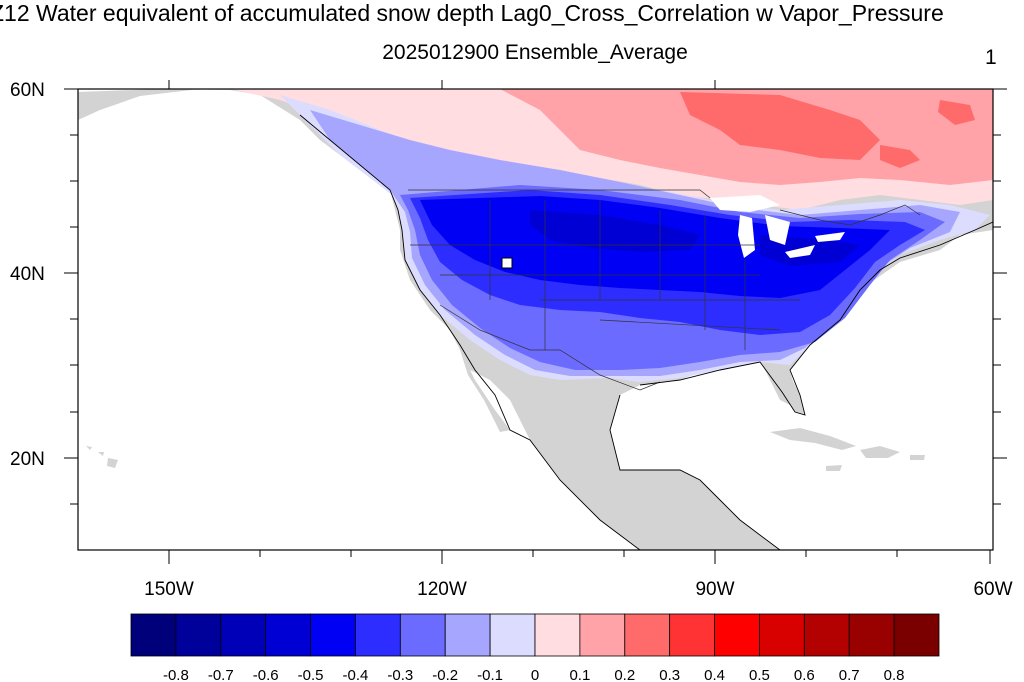 This screenshot has width=1024, height=682. I want to click on political-boundaries, so click(664, 290).